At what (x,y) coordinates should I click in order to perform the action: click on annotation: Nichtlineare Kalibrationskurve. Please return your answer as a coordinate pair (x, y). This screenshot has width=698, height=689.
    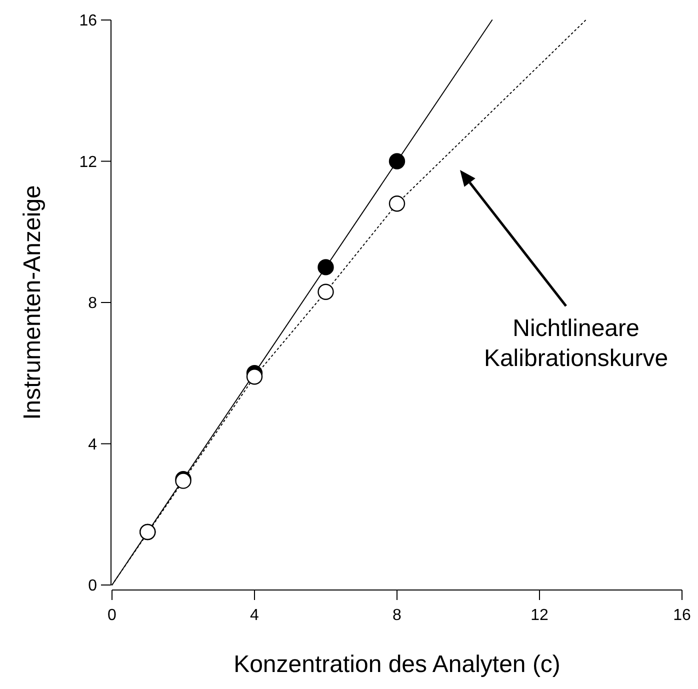
    Looking at the image, I should click on (576, 343).